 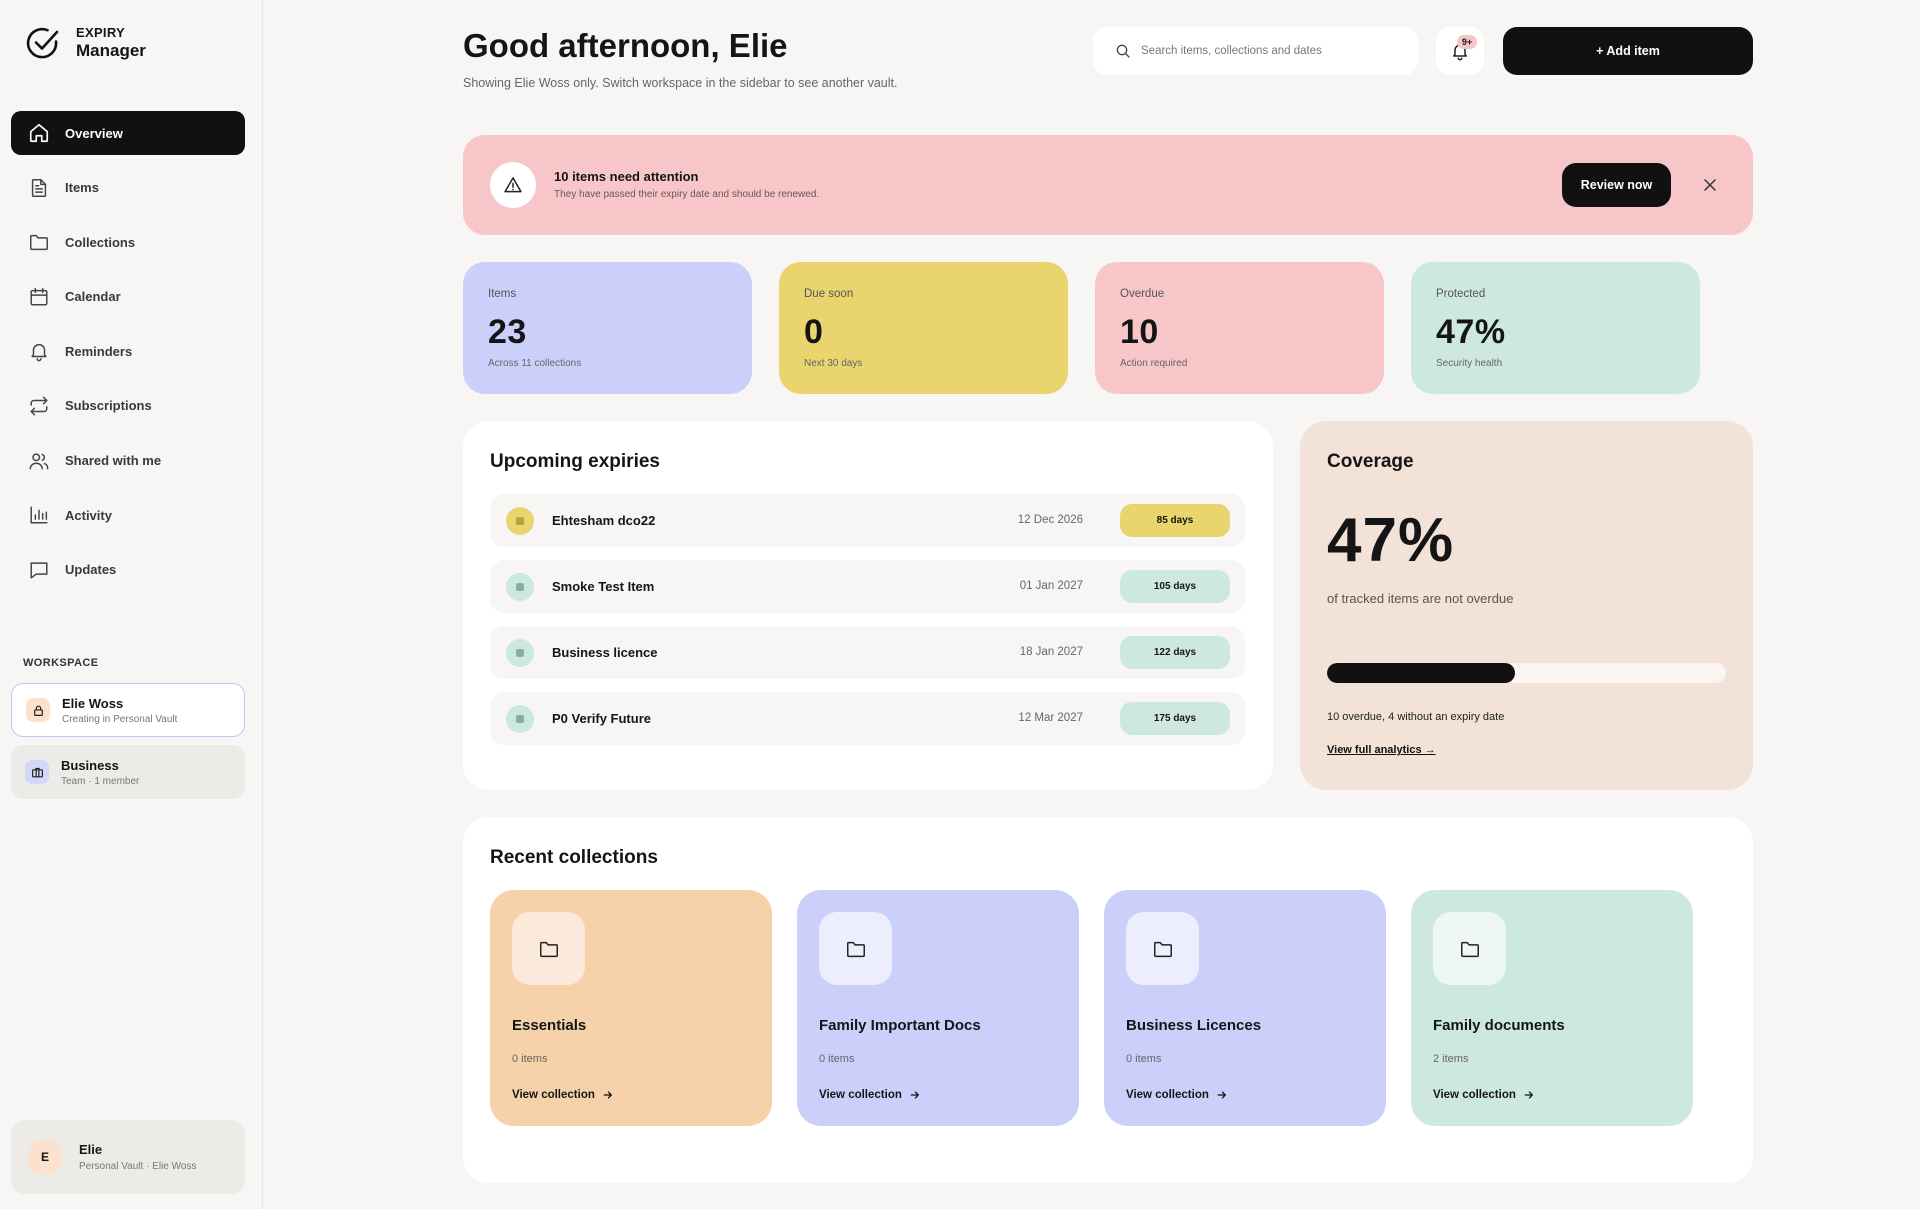 What do you see at coordinates (82, 188) in the screenshot?
I see `sidebar-item-label: Items` at bounding box center [82, 188].